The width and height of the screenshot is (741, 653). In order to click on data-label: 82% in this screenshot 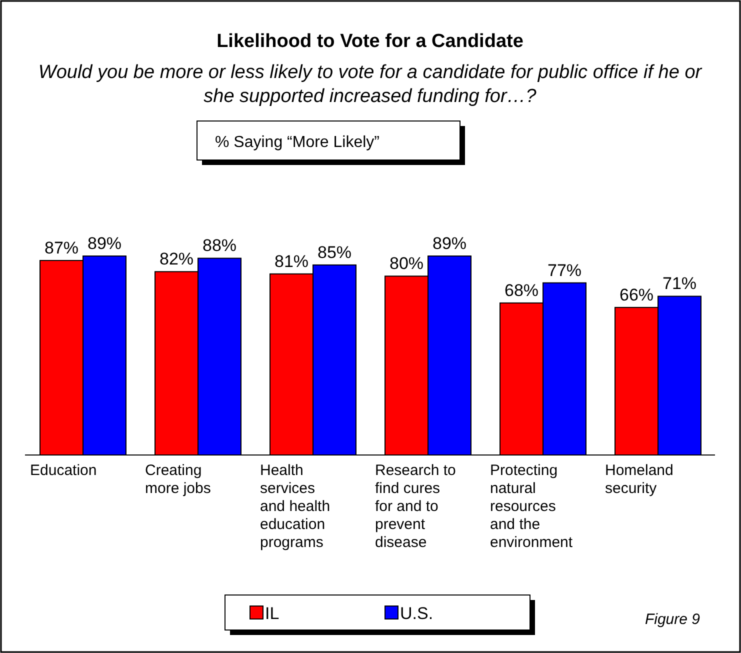, I will do `click(176, 259)`.